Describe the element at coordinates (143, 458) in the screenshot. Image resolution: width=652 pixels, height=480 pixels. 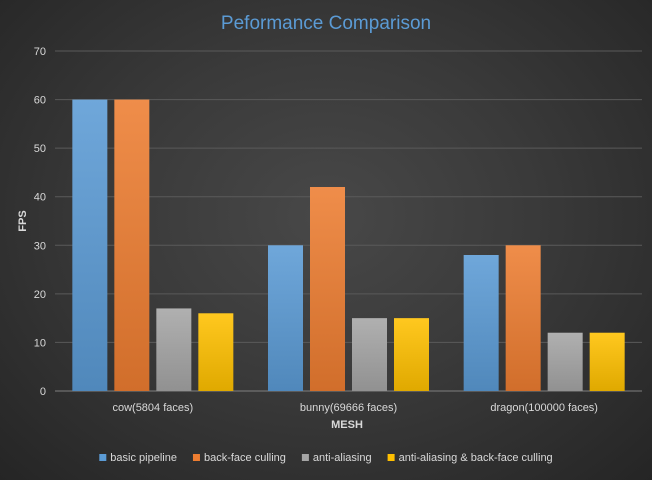
I see `legend-label: basic pipeline` at that location.